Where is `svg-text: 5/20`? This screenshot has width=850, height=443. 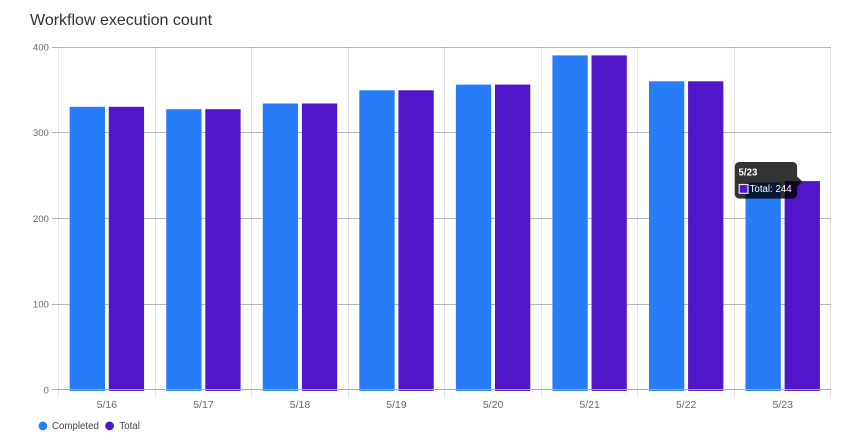 svg-text: 5/20 is located at coordinates (493, 405).